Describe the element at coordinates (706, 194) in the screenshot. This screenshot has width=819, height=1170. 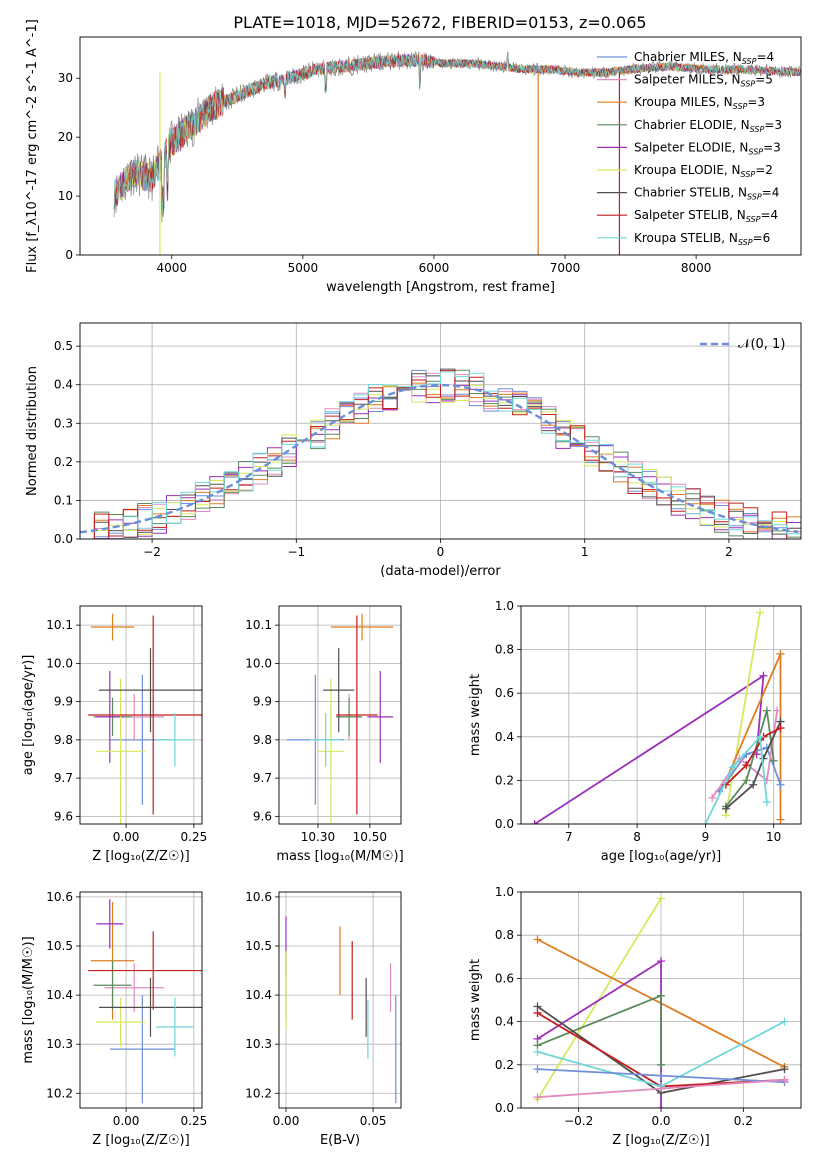
I see `legend-label: Chabrier STELIB, NSSP=4` at that location.